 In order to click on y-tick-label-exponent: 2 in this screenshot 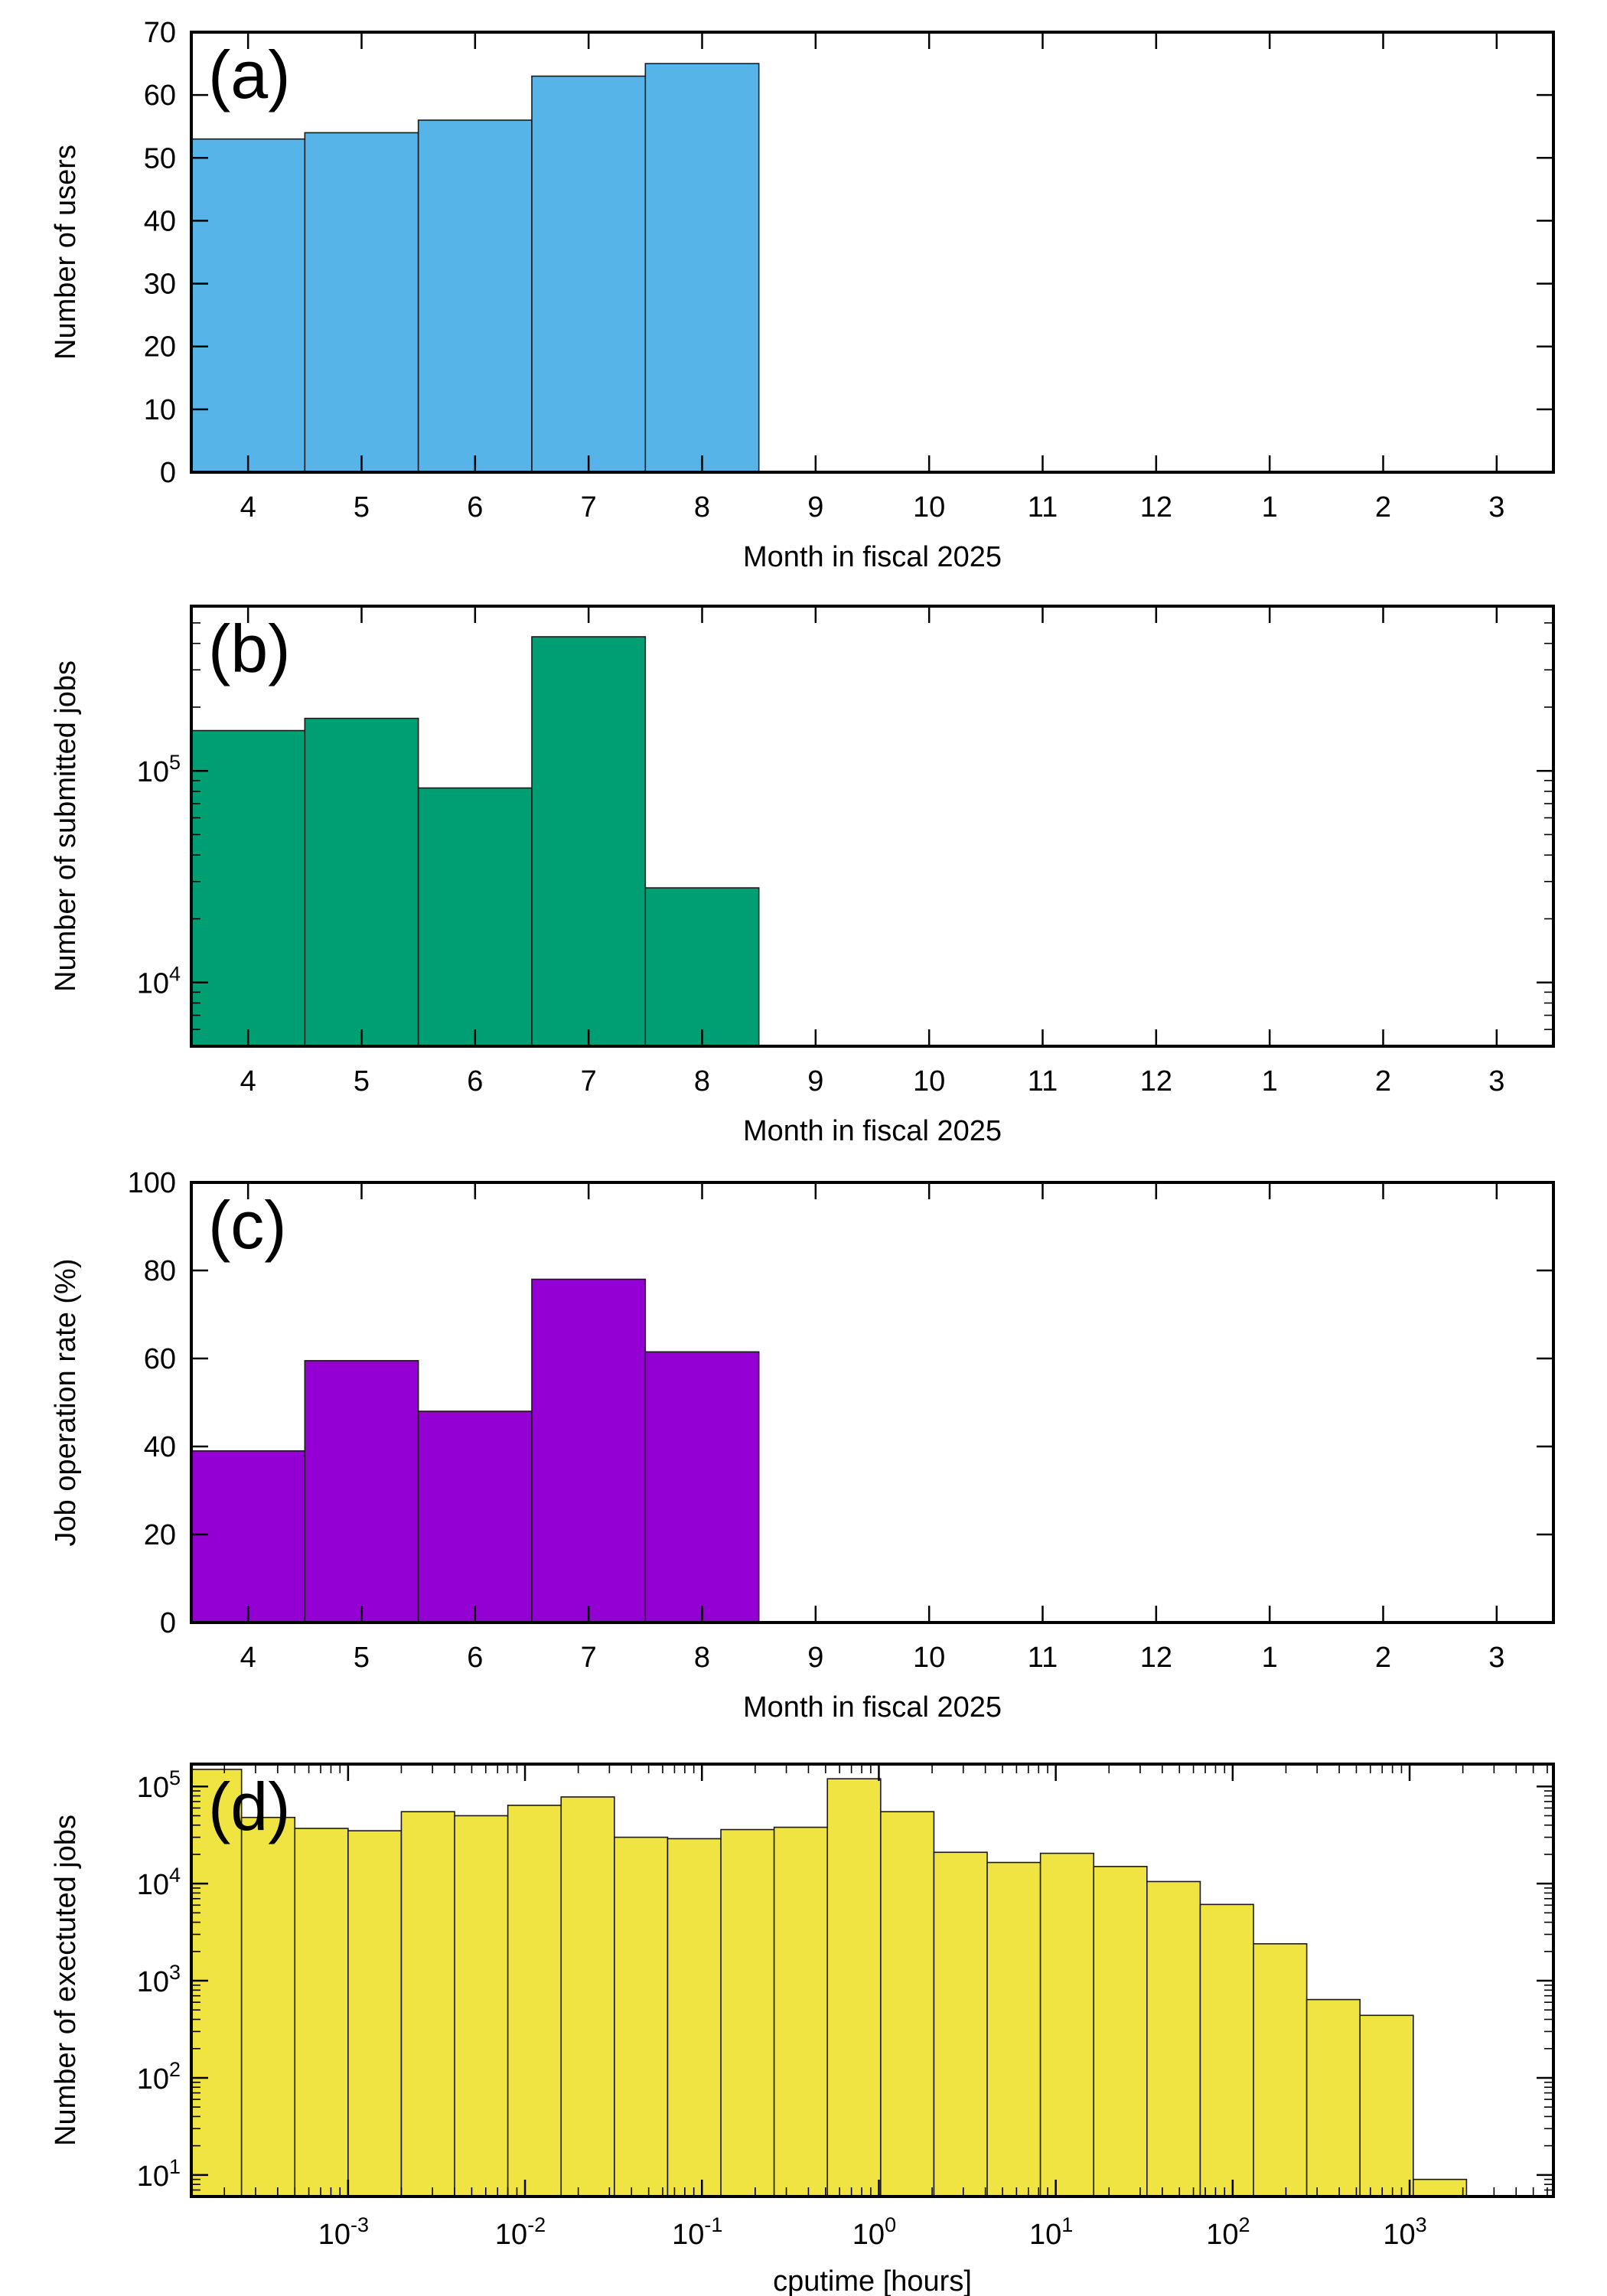, I will do `click(175, 2069)`.